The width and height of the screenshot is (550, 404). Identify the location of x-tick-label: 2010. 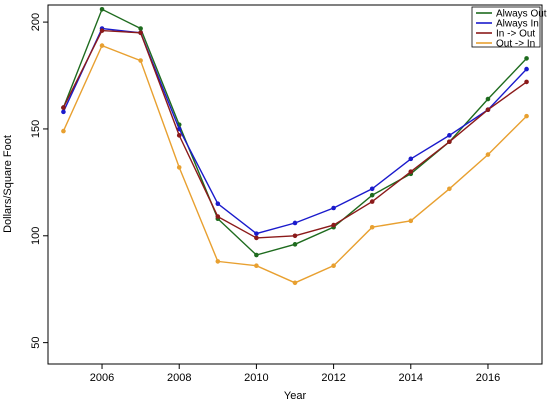
(256, 378).